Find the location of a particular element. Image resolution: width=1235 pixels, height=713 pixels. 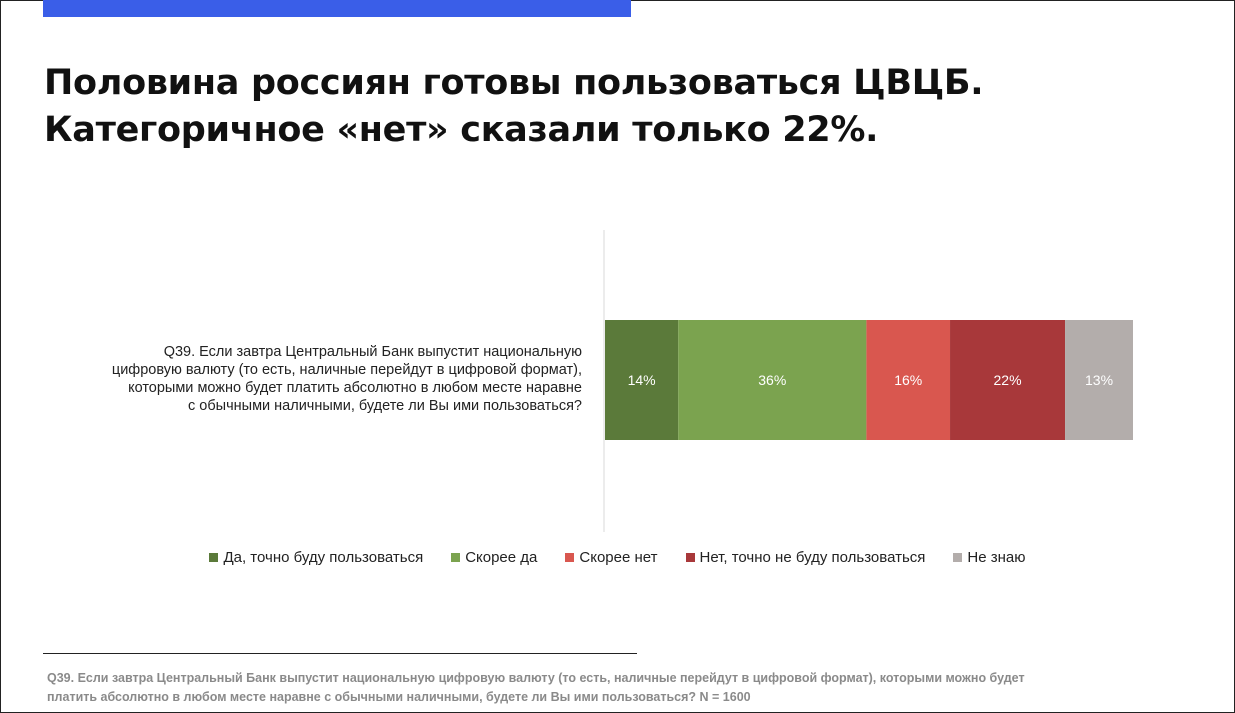

legend-label: Не знаю is located at coordinates (996, 557).